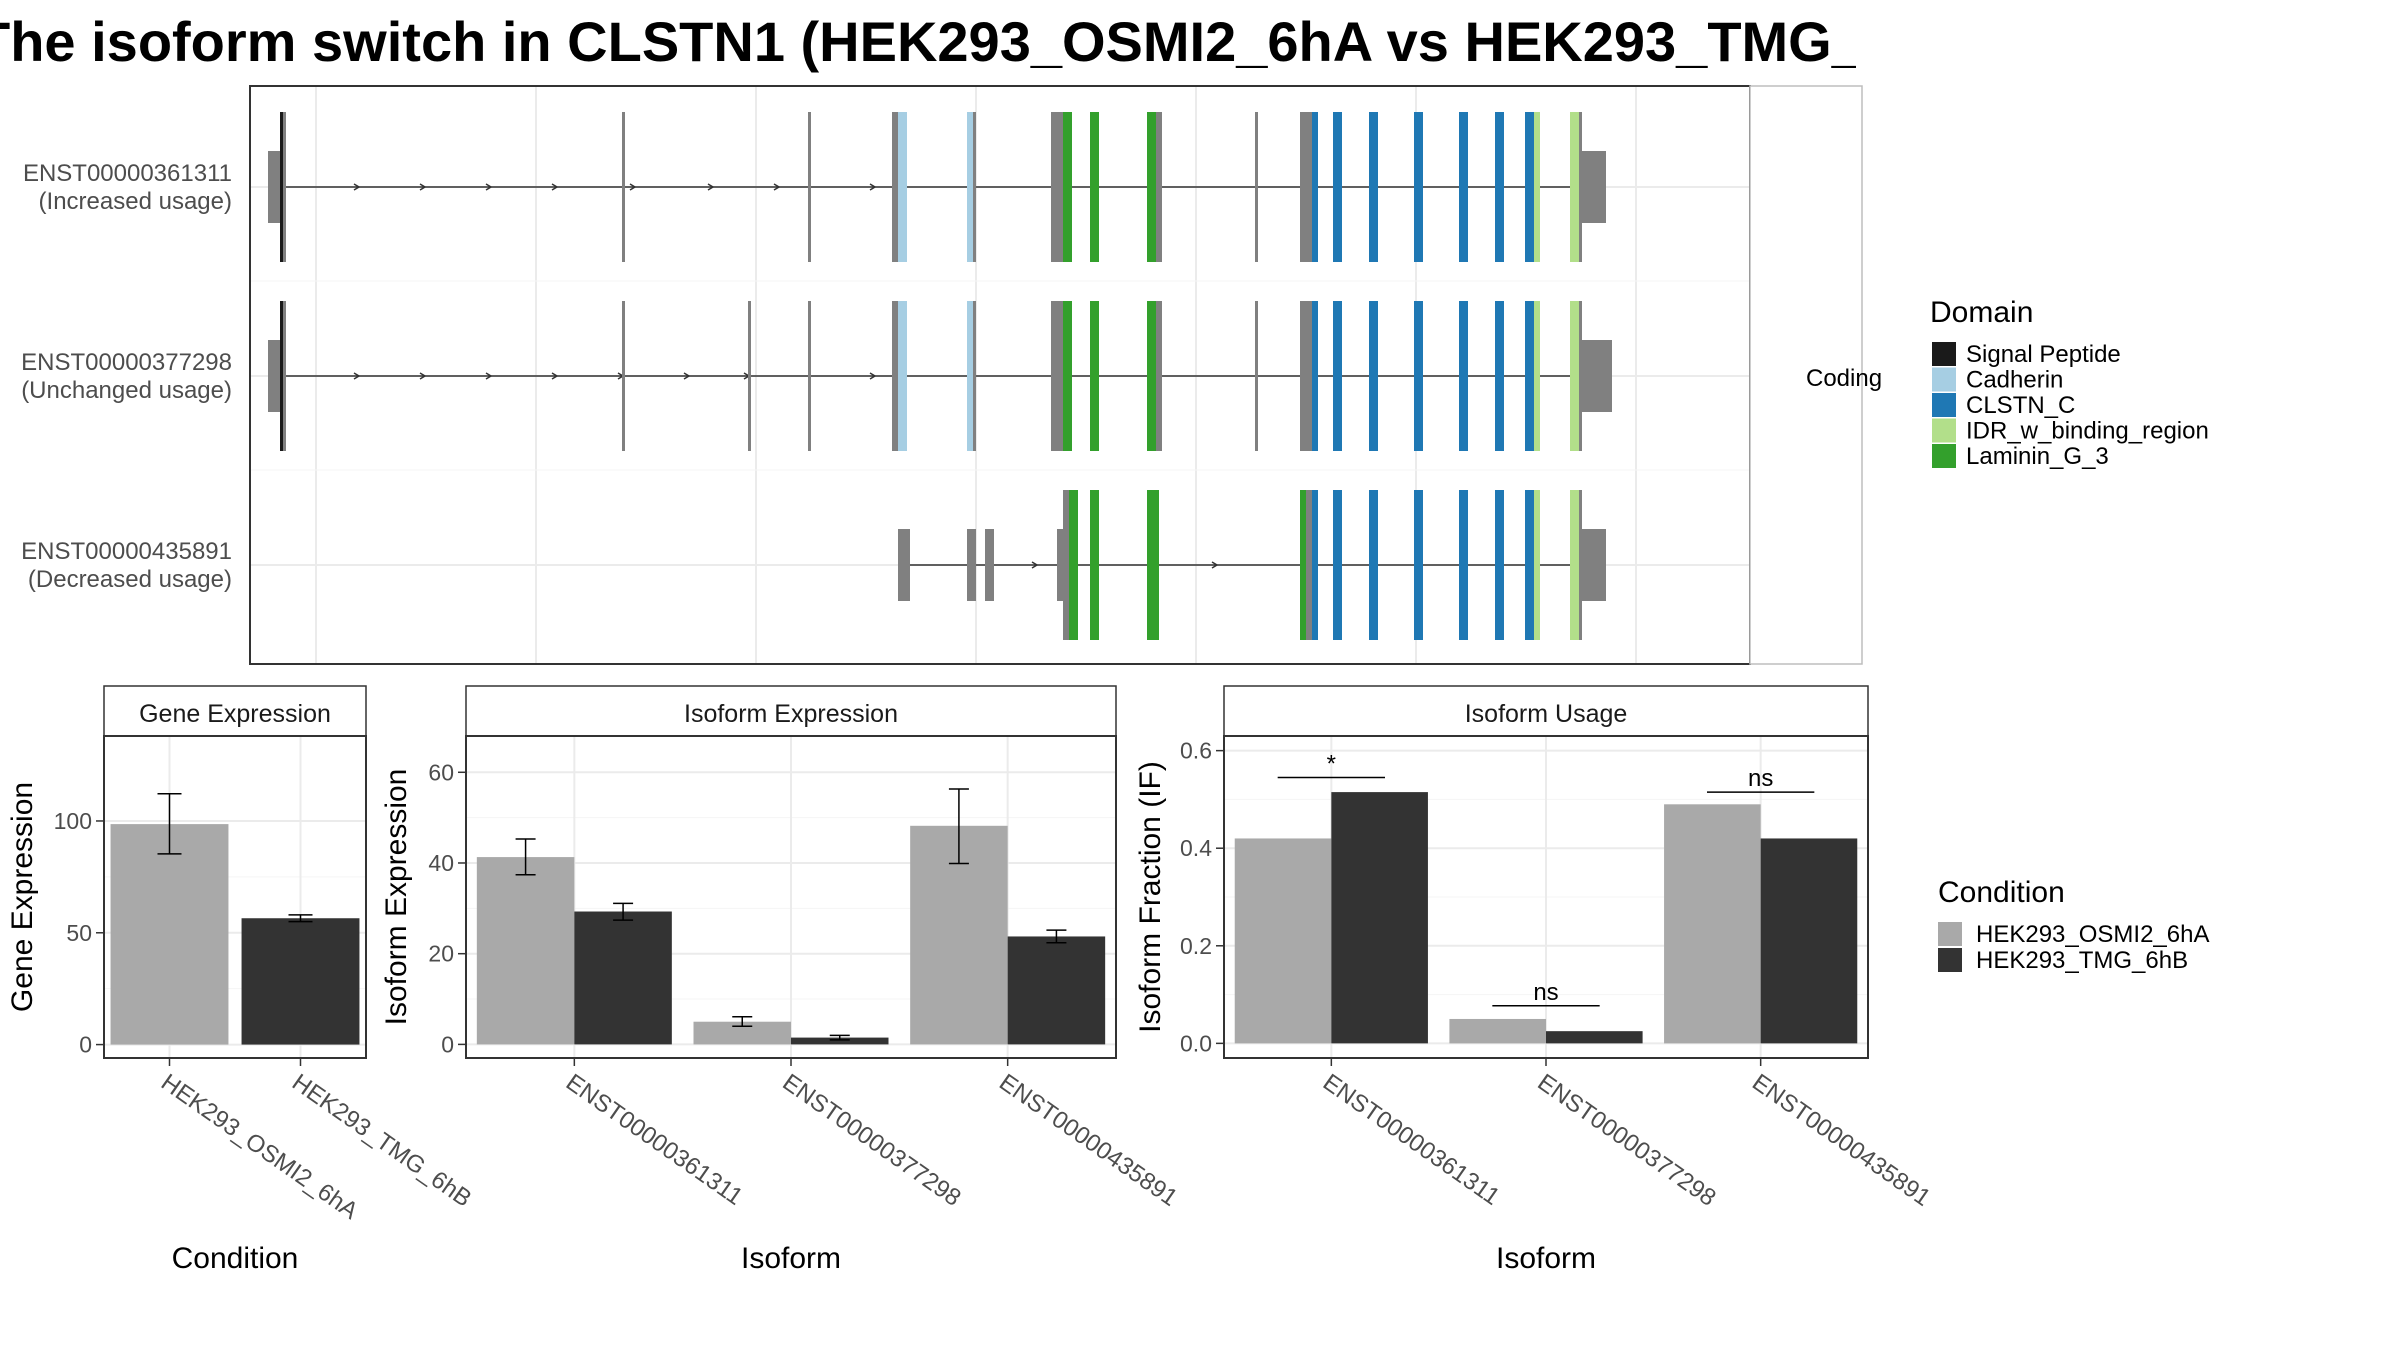 The height and width of the screenshot is (1350, 2400). What do you see at coordinates (2043, 354) in the screenshot?
I see `legend-label: Signal Peptide` at bounding box center [2043, 354].